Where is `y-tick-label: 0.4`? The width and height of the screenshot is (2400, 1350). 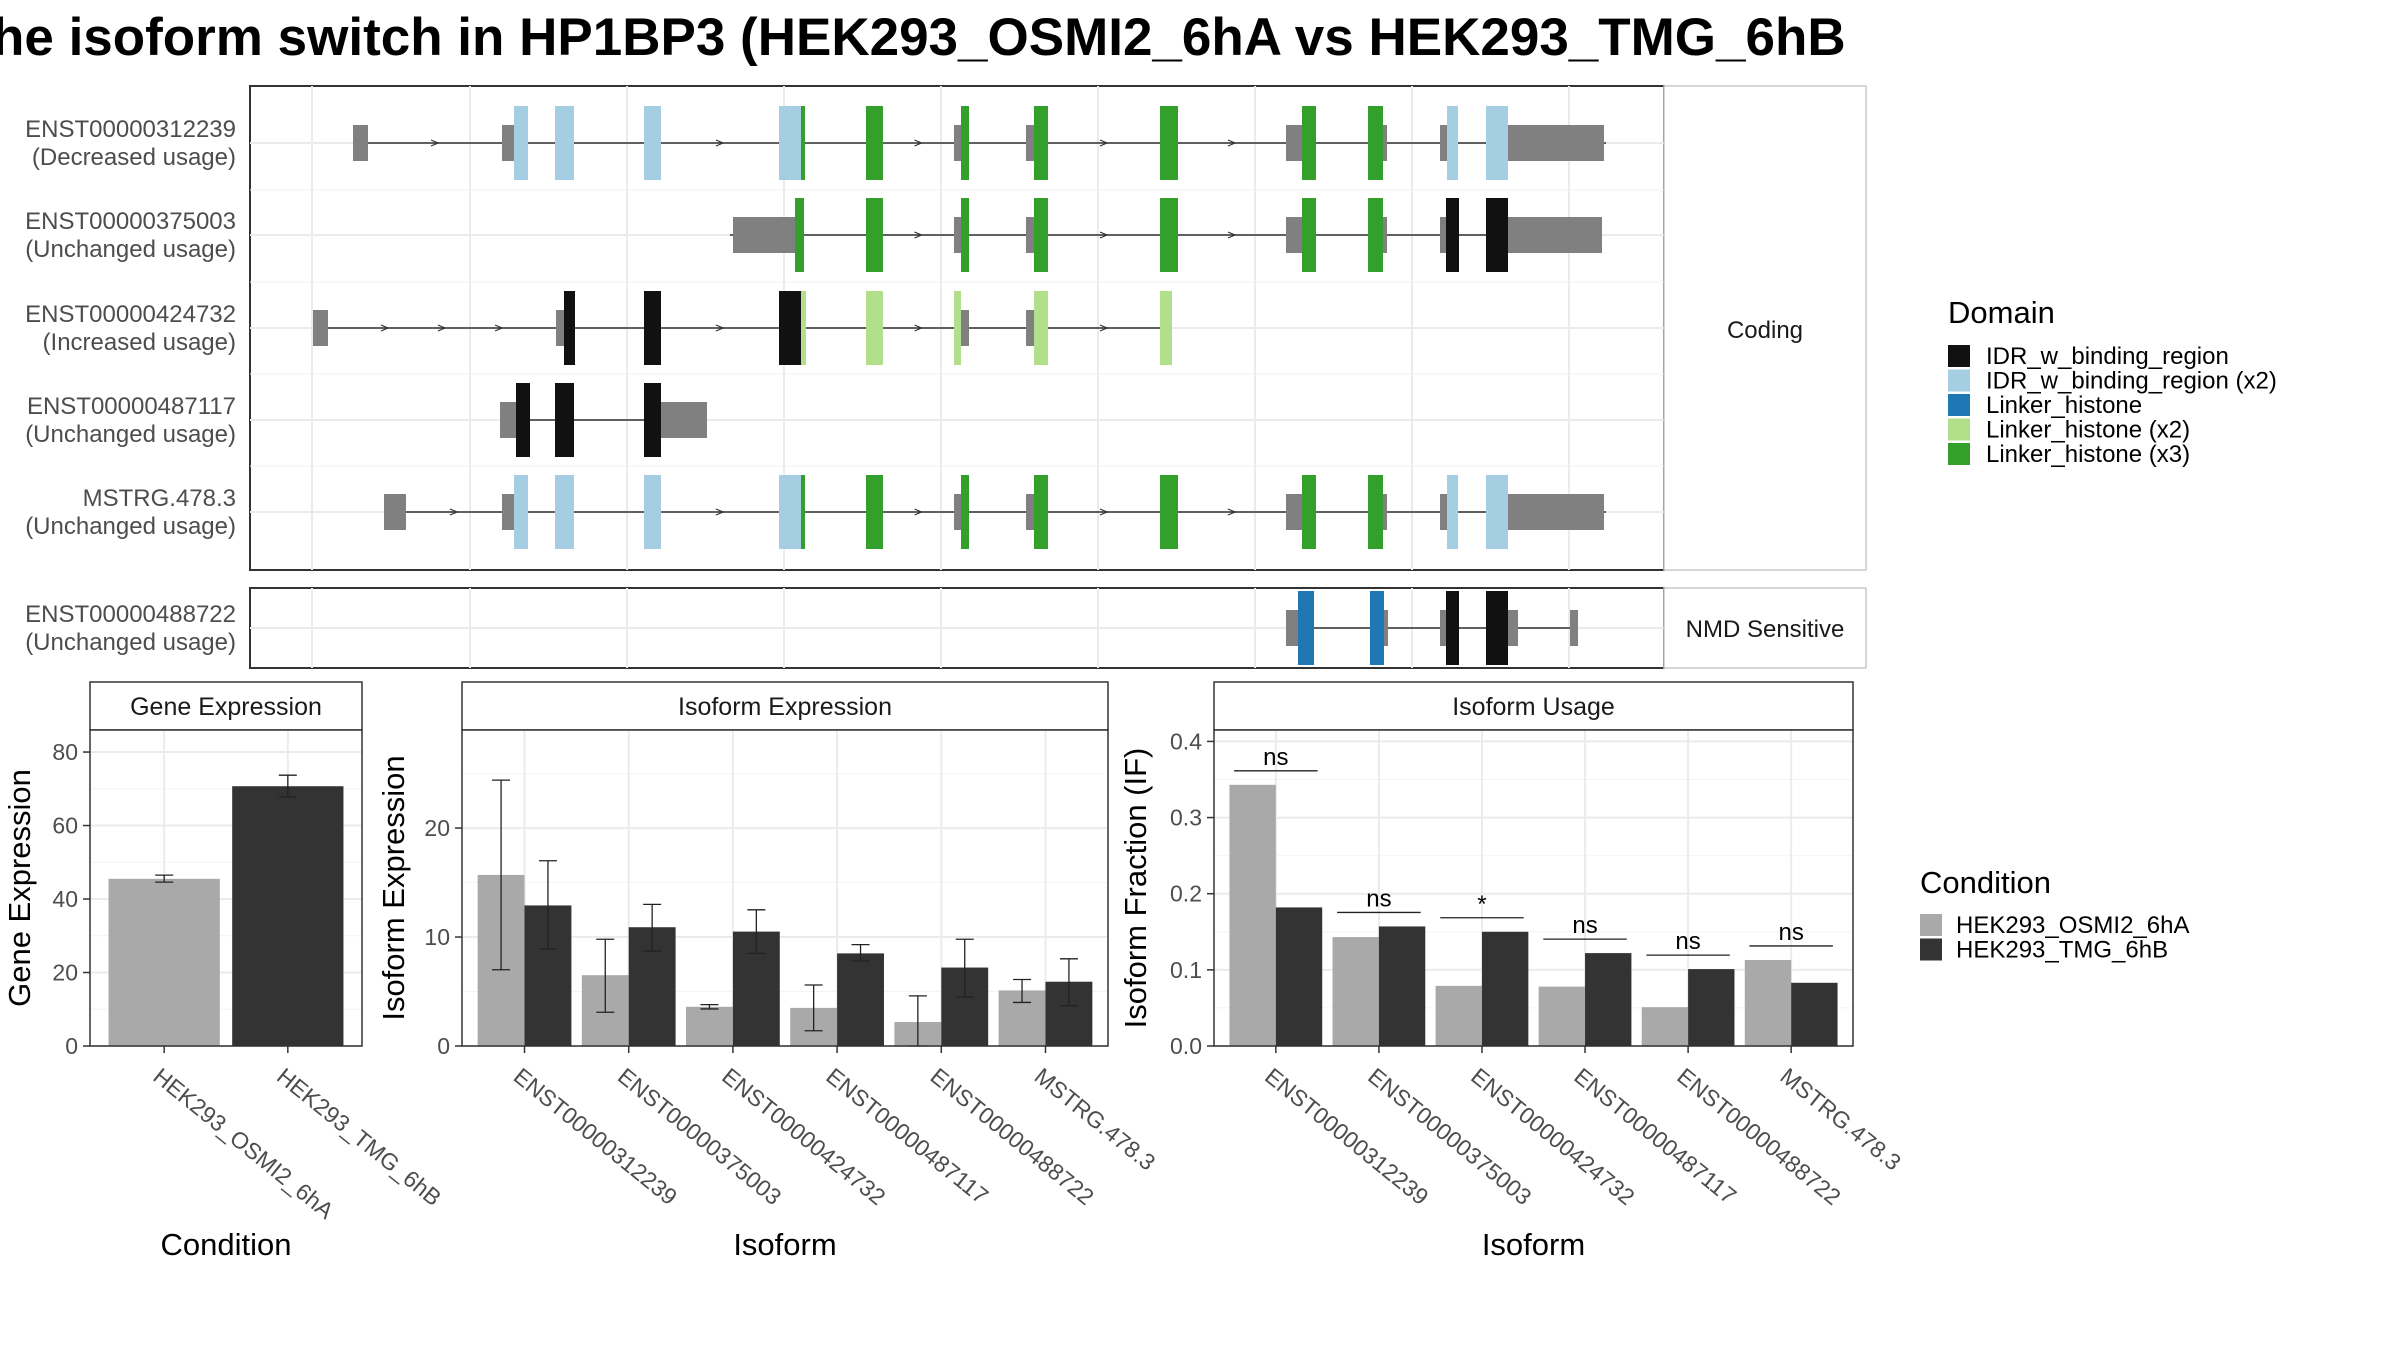
y-tick-label: 0.4 is located at coordinates (1186, 741).